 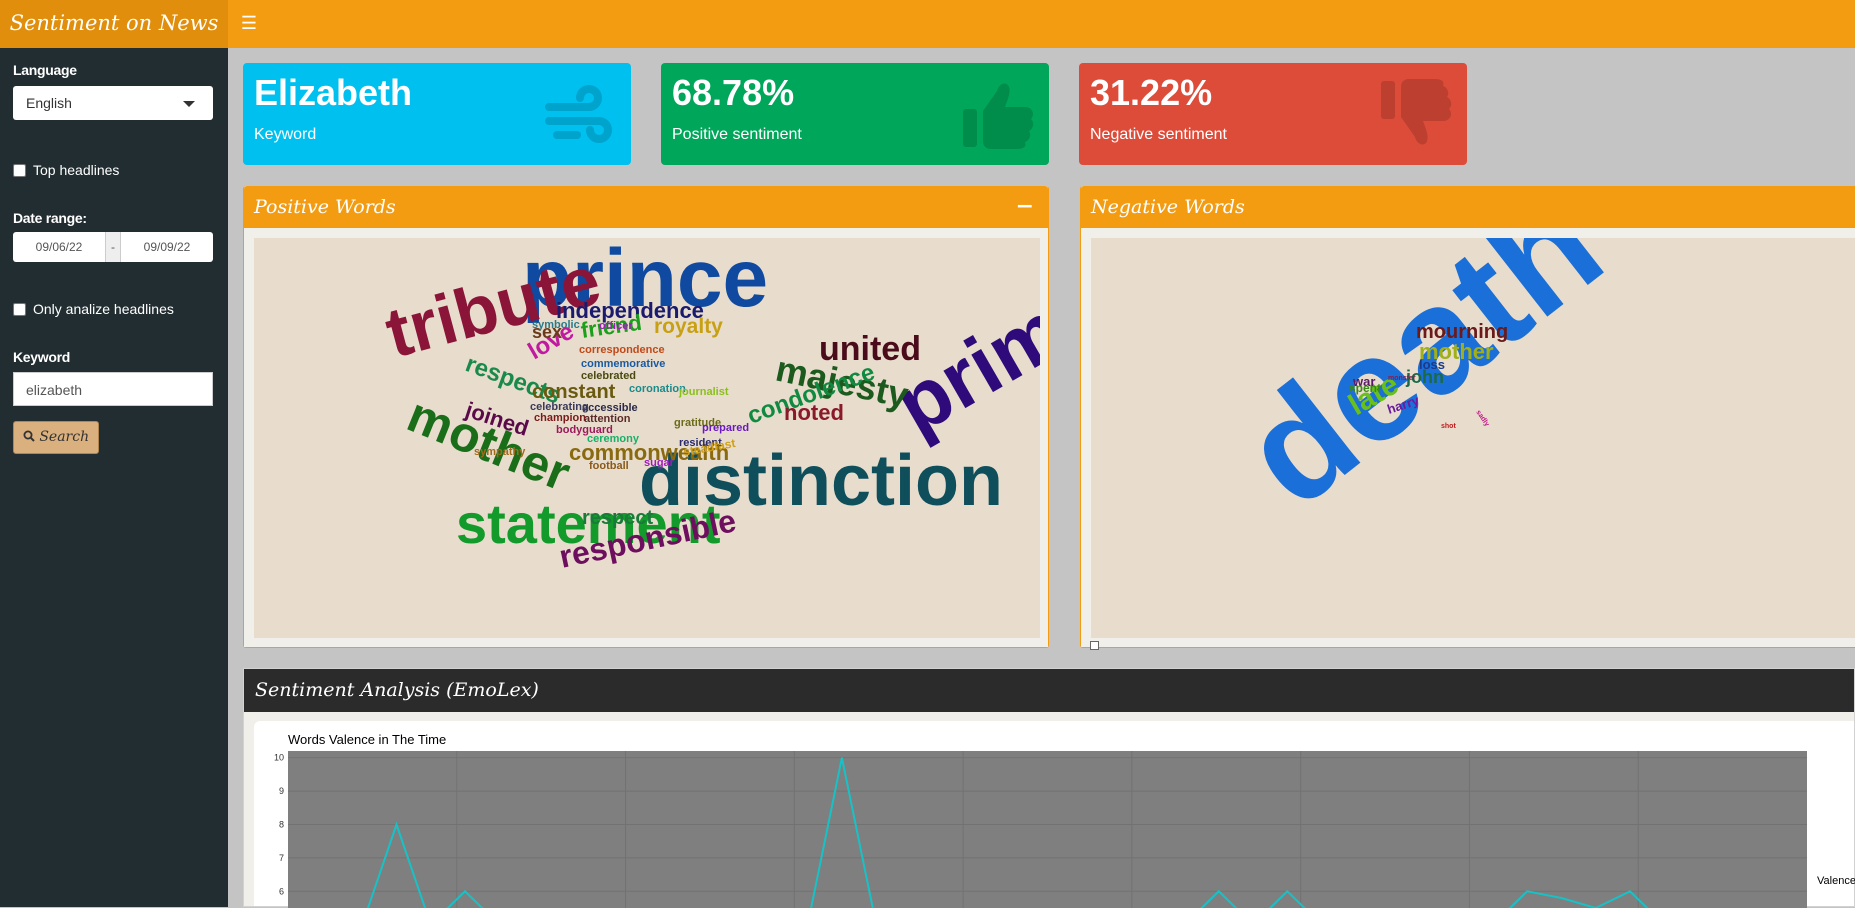 I want to click on positive-word: prepared, so click(x=725, y=428).